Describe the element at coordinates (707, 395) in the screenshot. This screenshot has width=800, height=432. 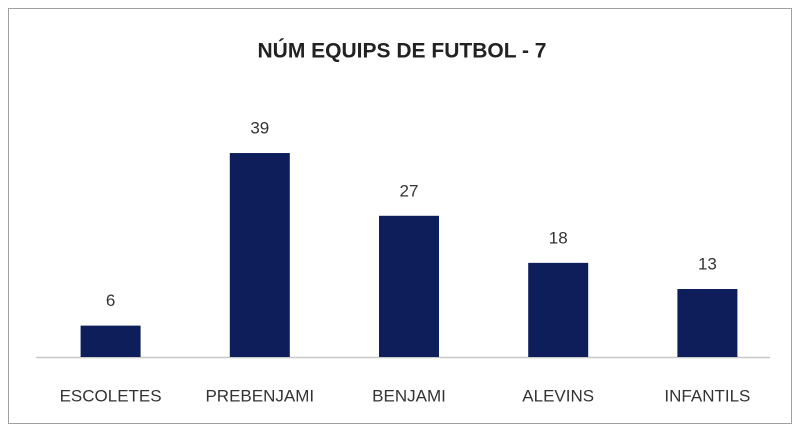
I see `x-tick-label: INFANTILS` at that location.